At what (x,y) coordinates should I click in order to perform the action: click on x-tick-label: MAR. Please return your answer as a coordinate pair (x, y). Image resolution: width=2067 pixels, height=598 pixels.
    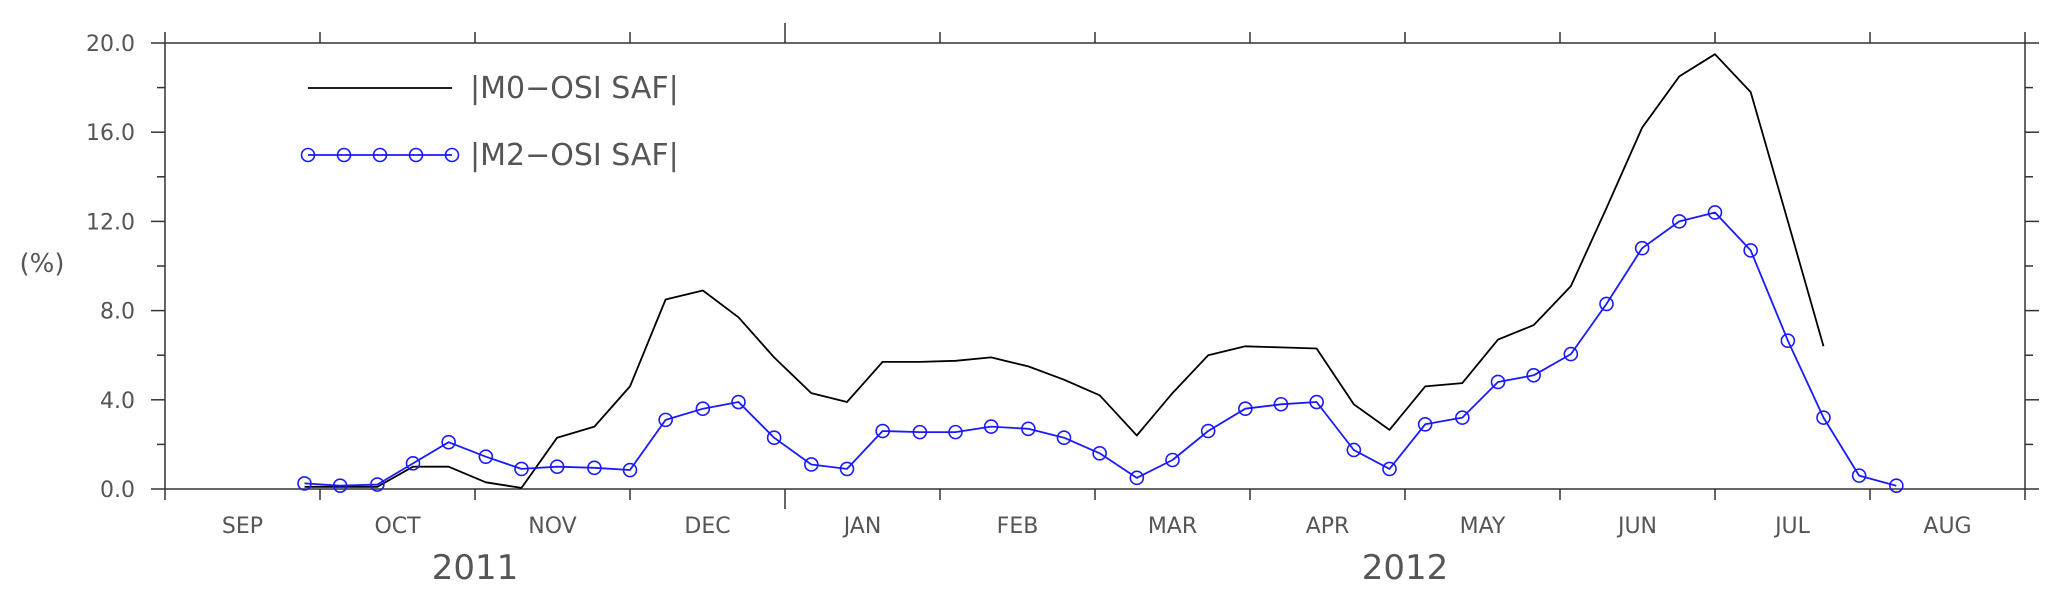
    Looking at the image, I should click on (1172, 526).